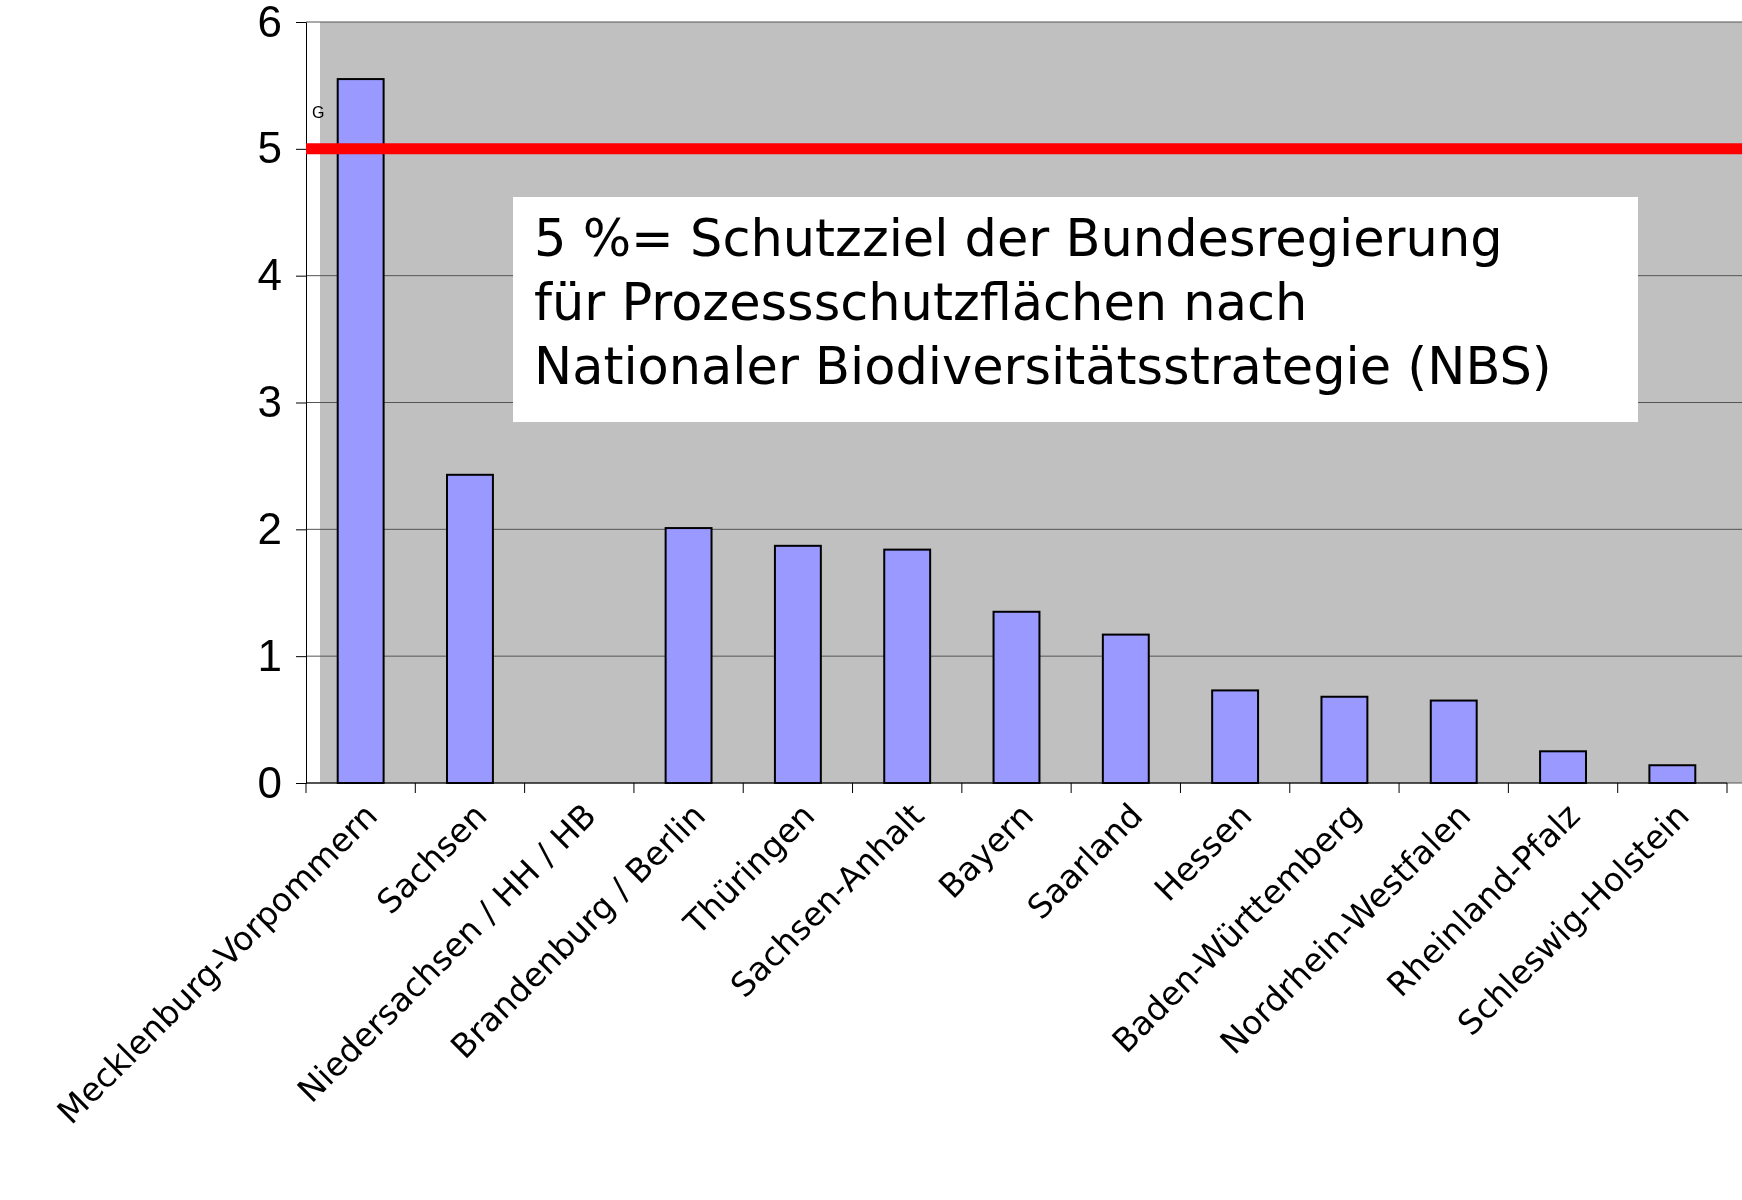 The width and height of the screenshot is (1742, 1200). Describe the element at coordinates (269, 655) in the screenshot. I see `y-tick-label: 1` at that location.